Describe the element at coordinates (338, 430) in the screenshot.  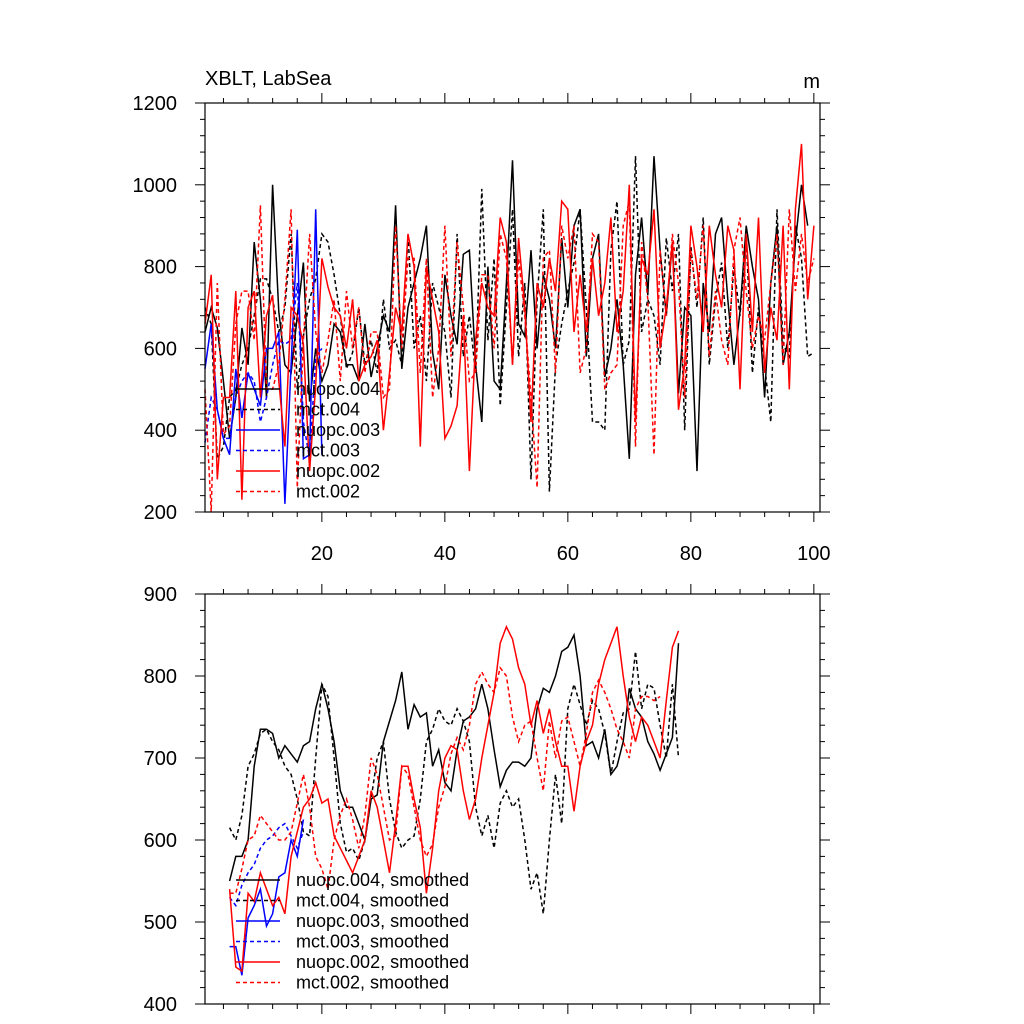
I see `legend-label: nuopc.003` at that location.